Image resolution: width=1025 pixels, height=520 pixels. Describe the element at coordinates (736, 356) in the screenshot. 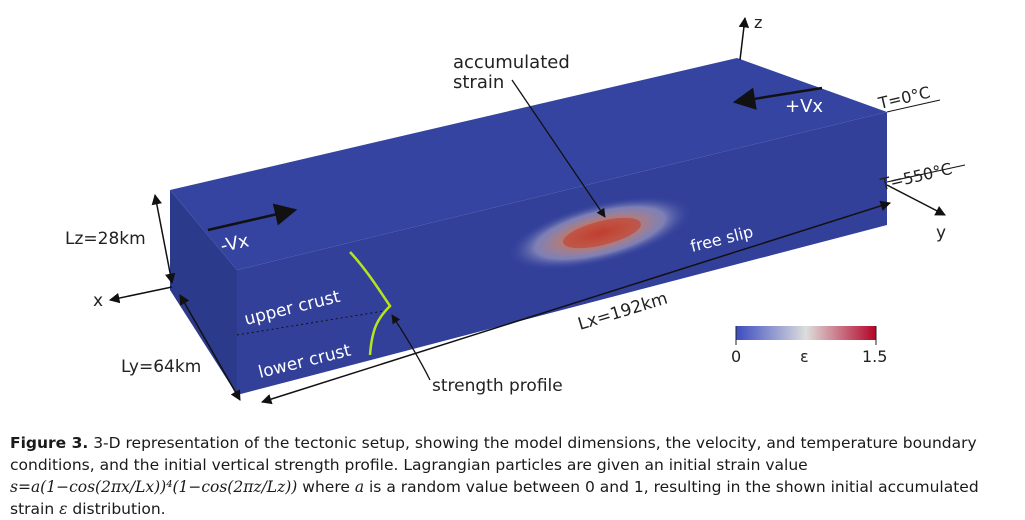

I see `colorbar-min-label: 0` at that location.